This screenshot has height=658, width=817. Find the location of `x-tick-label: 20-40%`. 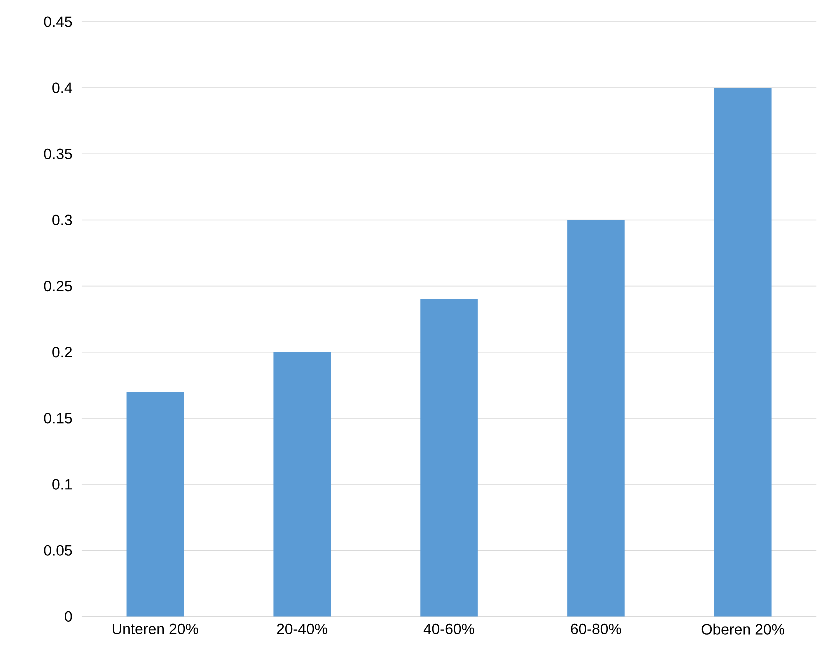

x-tick-label: 20-40% is located at coordinates (302, 629).